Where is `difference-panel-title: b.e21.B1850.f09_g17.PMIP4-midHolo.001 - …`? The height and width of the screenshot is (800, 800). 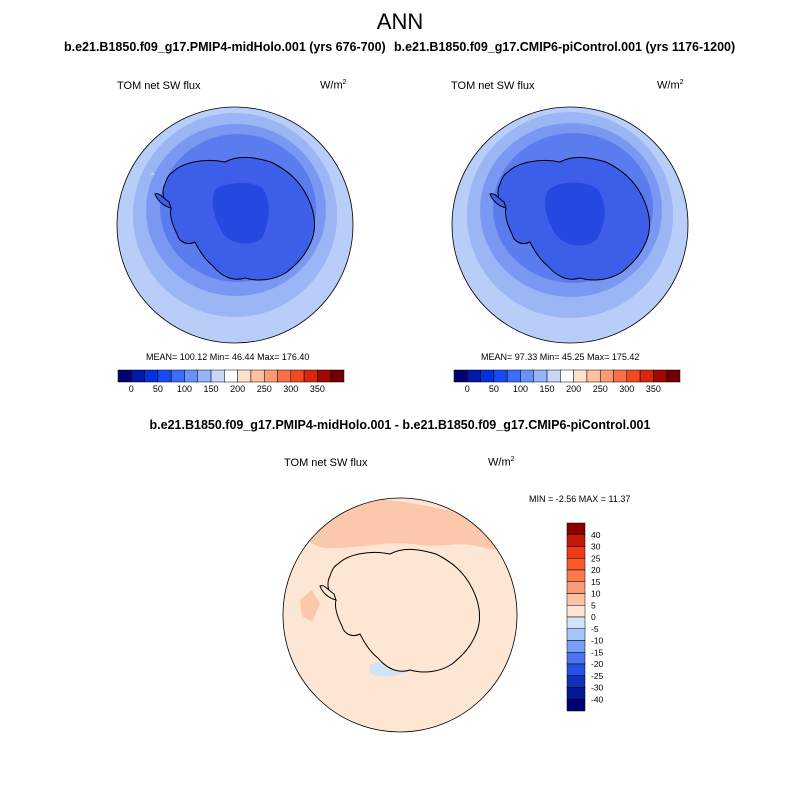 difference-panel-title: b.e21.B1850.f09_g17.PMIP4-midHolo.001 - … is located at coordinates (400, 425).